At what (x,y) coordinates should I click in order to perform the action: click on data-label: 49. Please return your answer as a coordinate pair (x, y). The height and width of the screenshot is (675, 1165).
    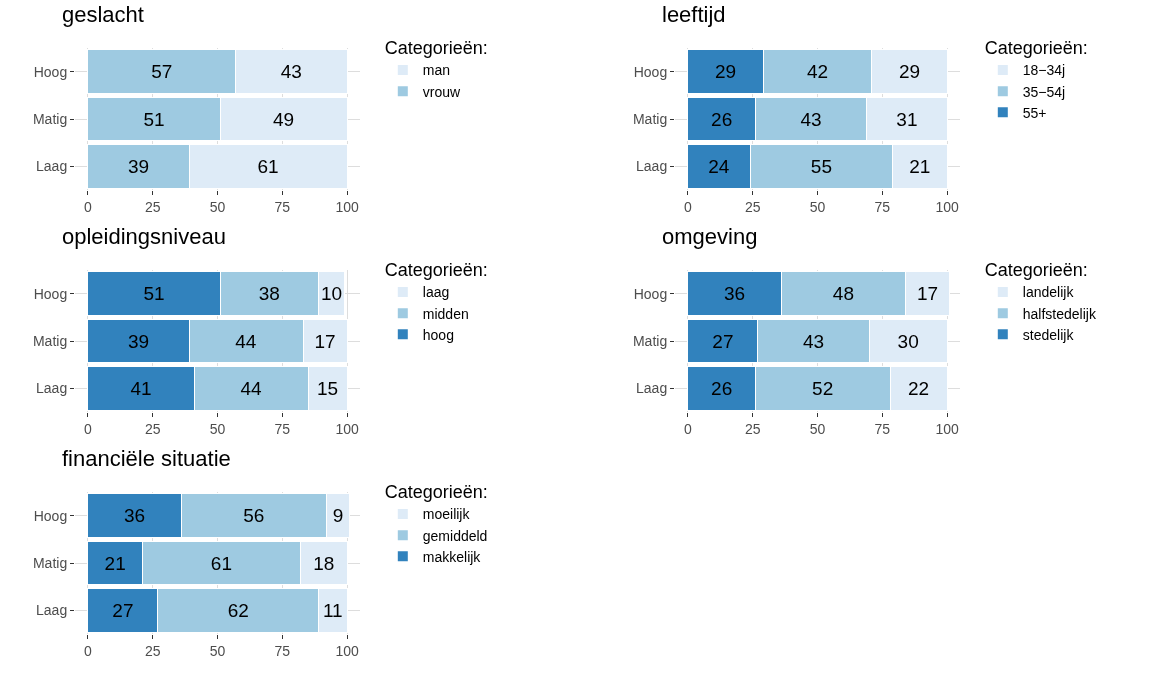
    Looking at the image, I should click on (284, 119).